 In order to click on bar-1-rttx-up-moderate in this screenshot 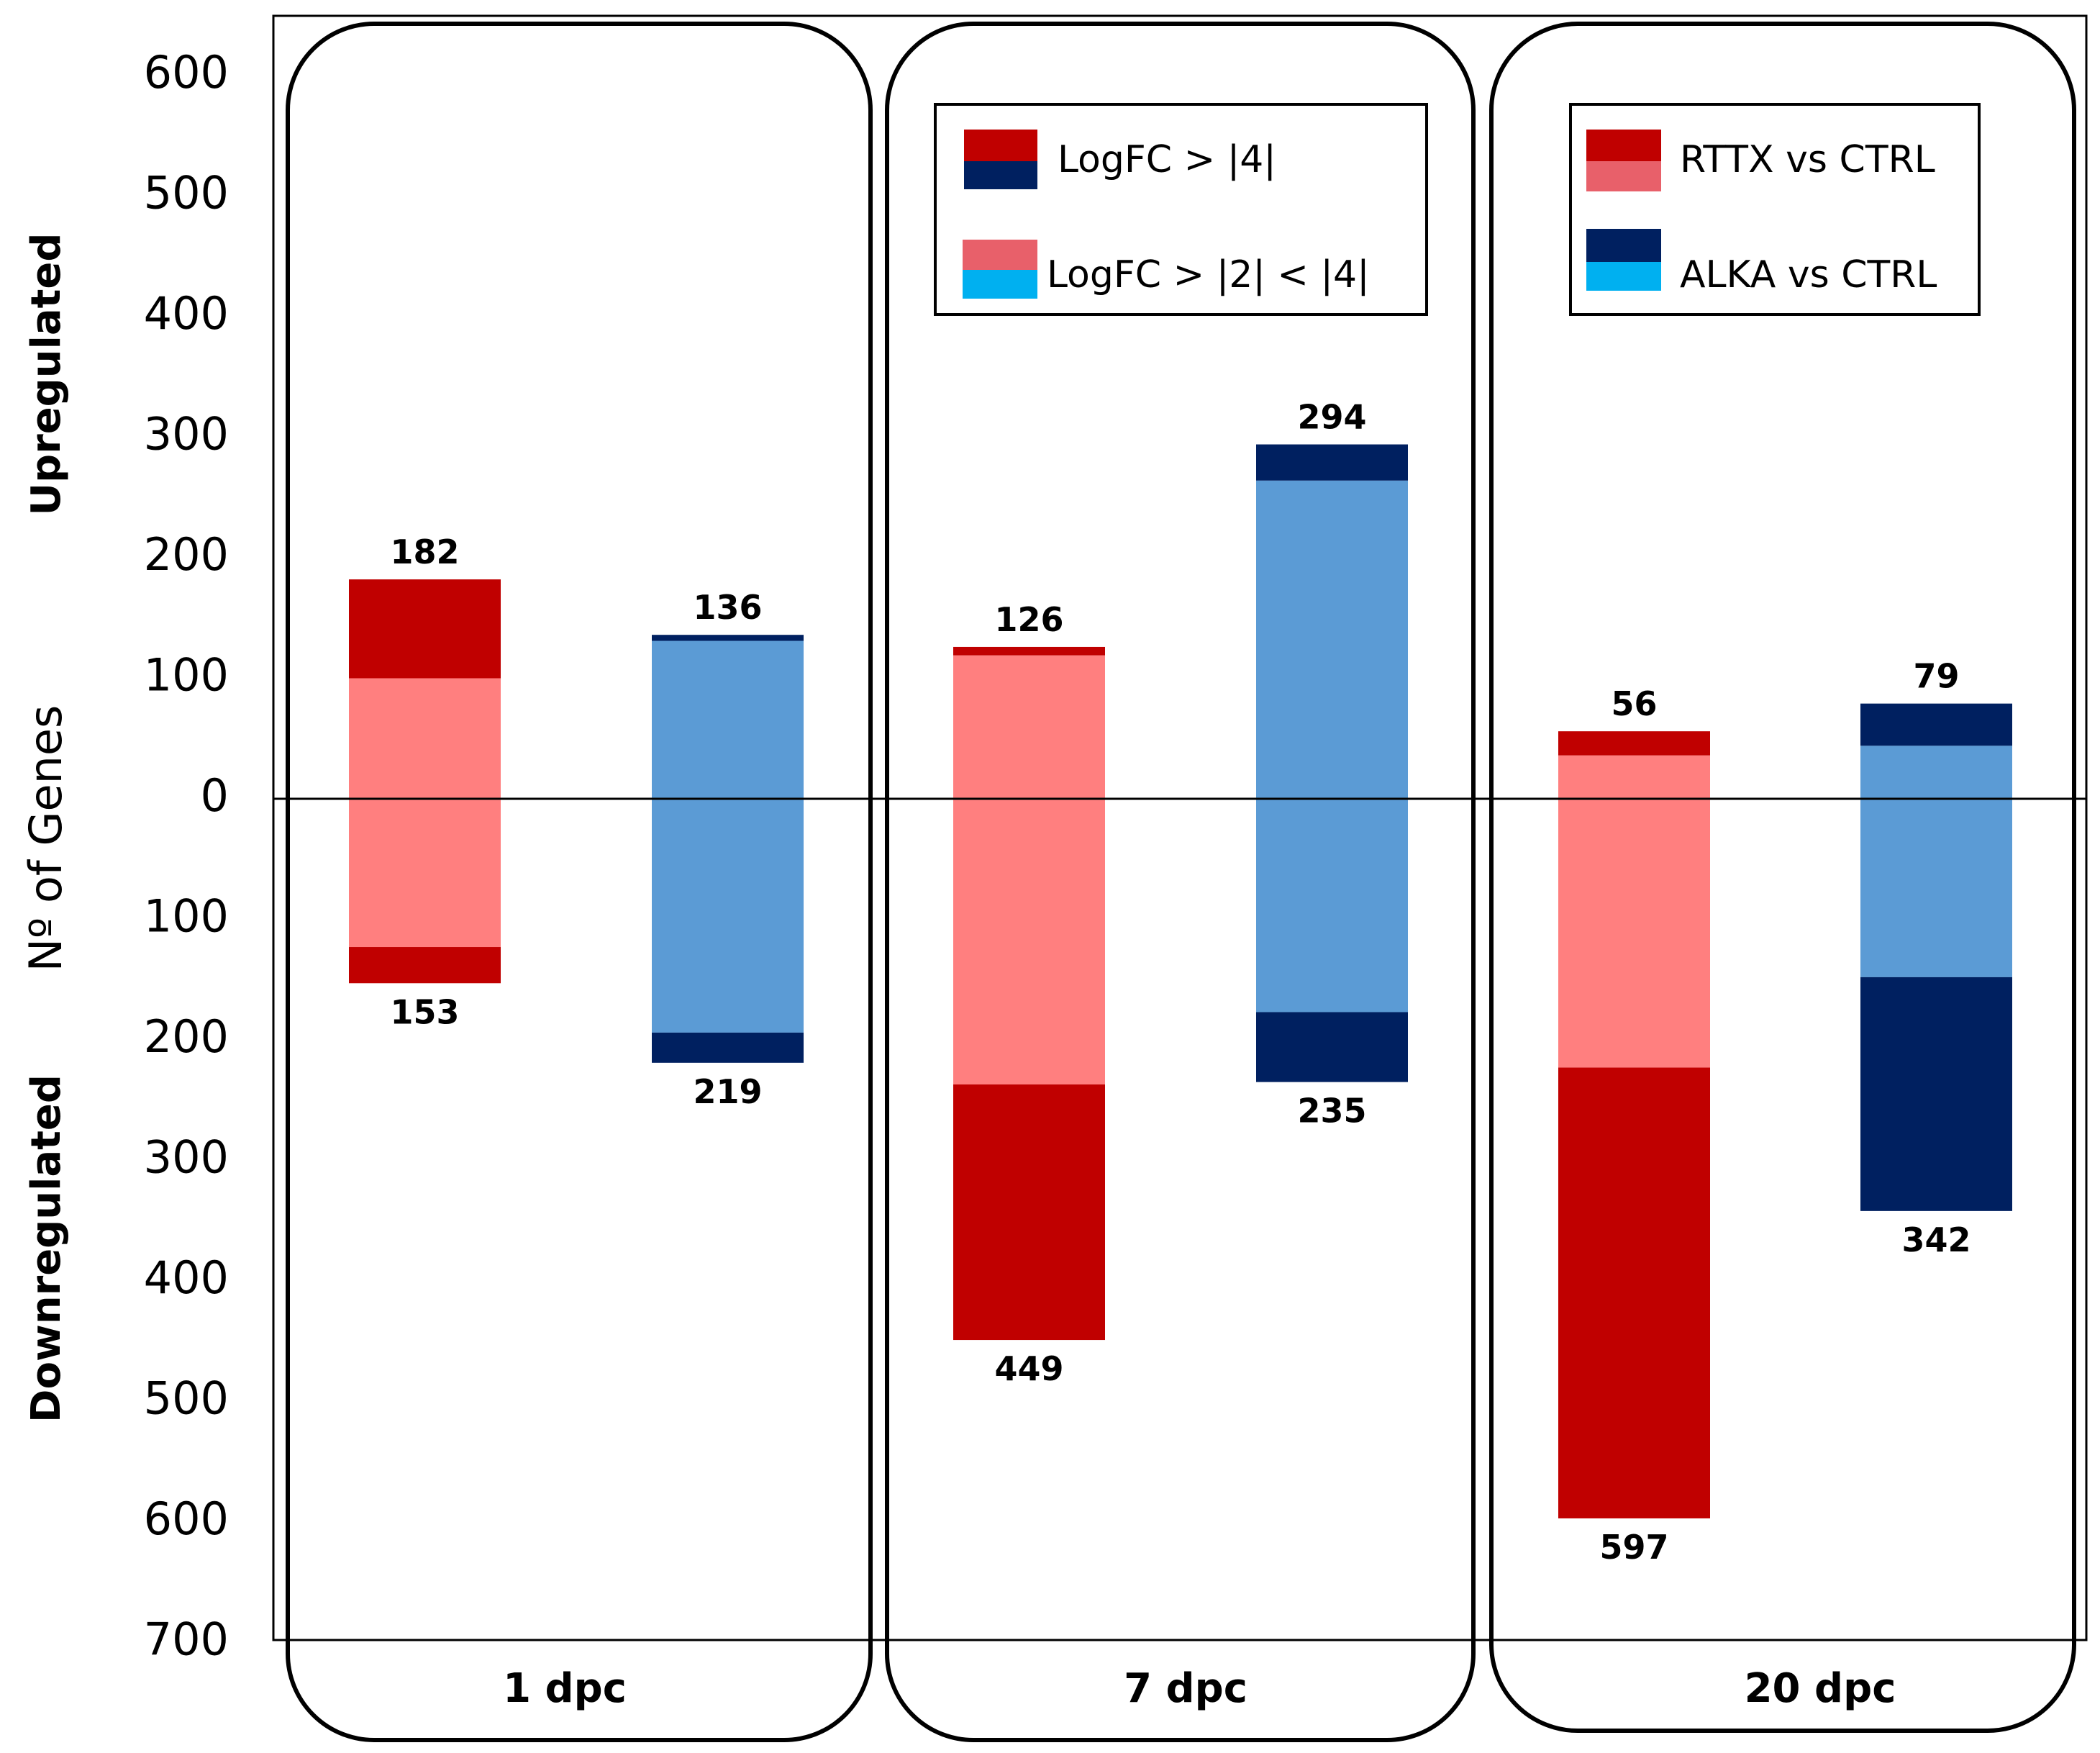, I will do `click(425, 738)`.